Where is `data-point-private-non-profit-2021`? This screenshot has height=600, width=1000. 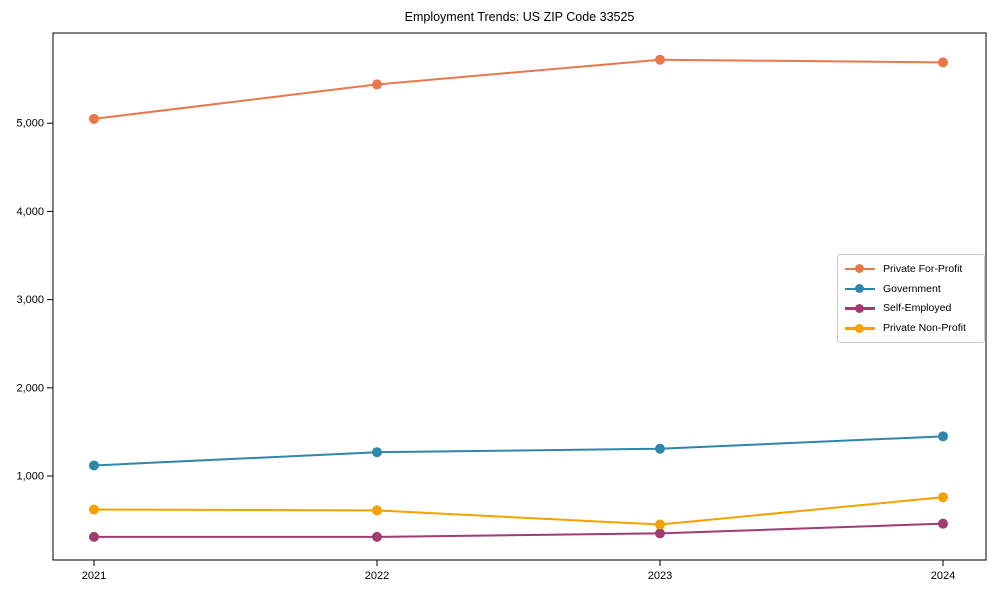
data-point-private-non-profit-2021 is located at coordinates (94, 509).